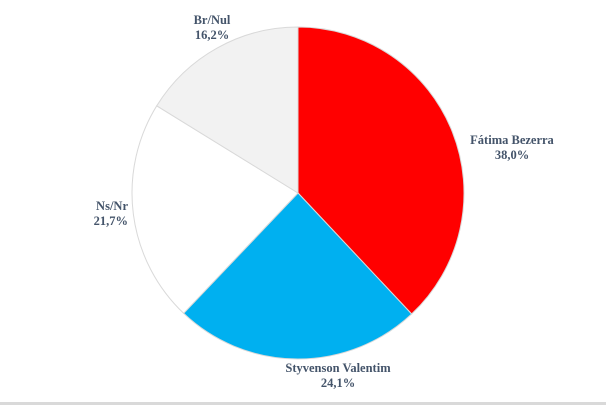 This screenshot has height=405, width=606. What do you see at coordinates (512, 140) in the screenshot?
I see `slice-name: Fátima Bezerra` at bounding box center [512, 140].